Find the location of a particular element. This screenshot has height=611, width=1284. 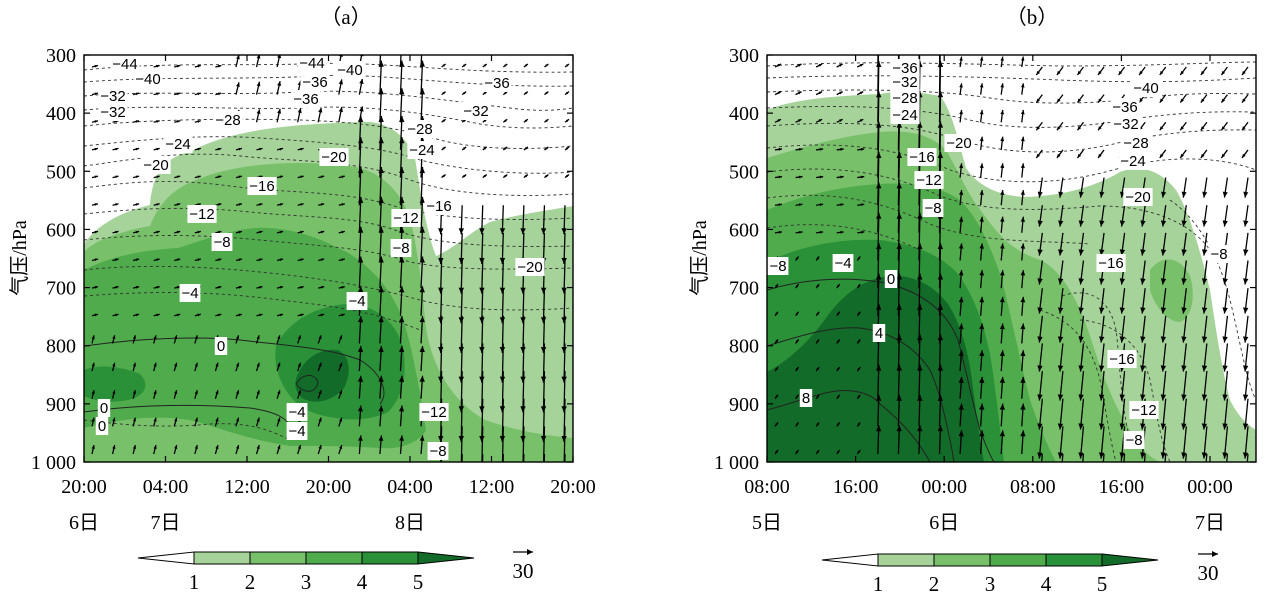

colorbar-segment is located at coordinates (1074, 560).